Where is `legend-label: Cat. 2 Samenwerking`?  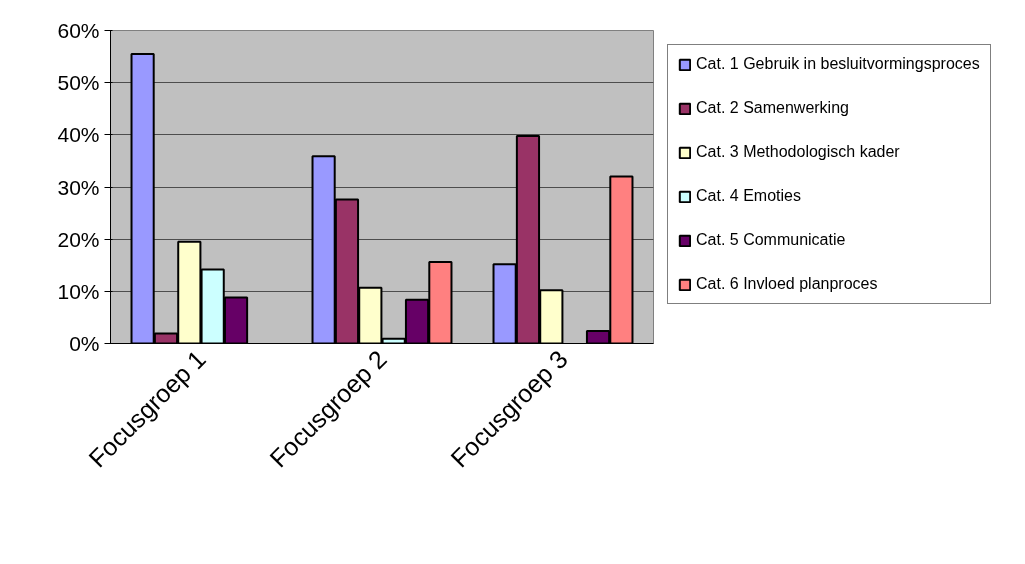
legend-label: Cat. 2 Samenwerking is located at coordinates (773, 108).